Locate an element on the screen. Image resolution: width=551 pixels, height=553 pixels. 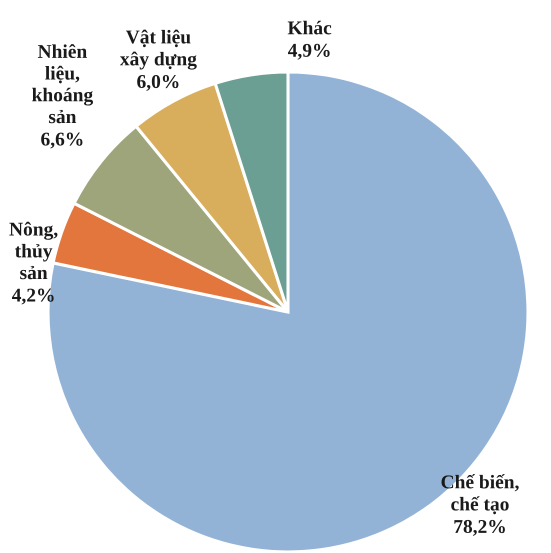
data-label: 78,2% is located at coordinates (479, 528).